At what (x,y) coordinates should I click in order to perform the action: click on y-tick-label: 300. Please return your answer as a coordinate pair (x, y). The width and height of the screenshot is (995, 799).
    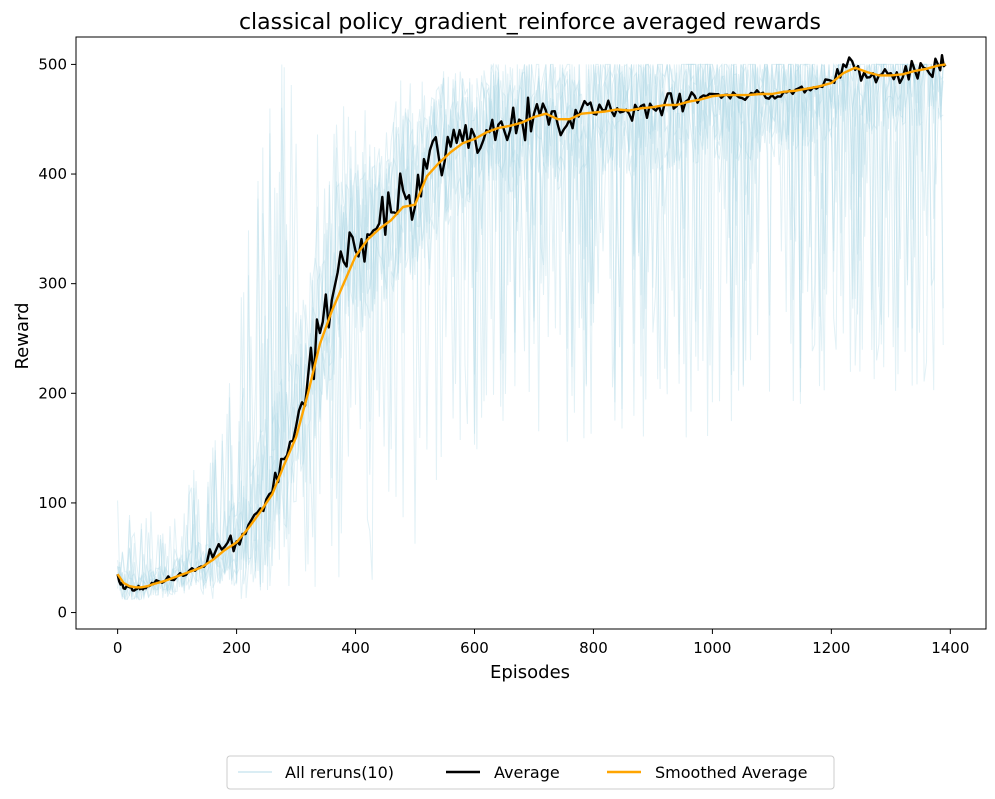
    Looking at the image, I should click on (52, 284).